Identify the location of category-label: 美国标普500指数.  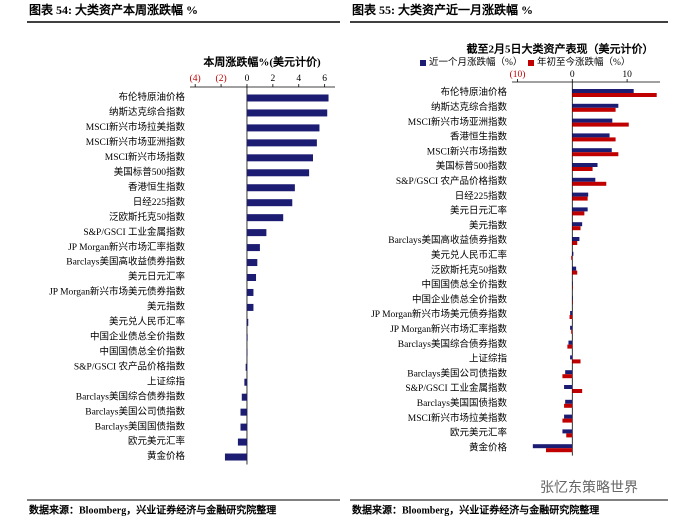
(472, 166).